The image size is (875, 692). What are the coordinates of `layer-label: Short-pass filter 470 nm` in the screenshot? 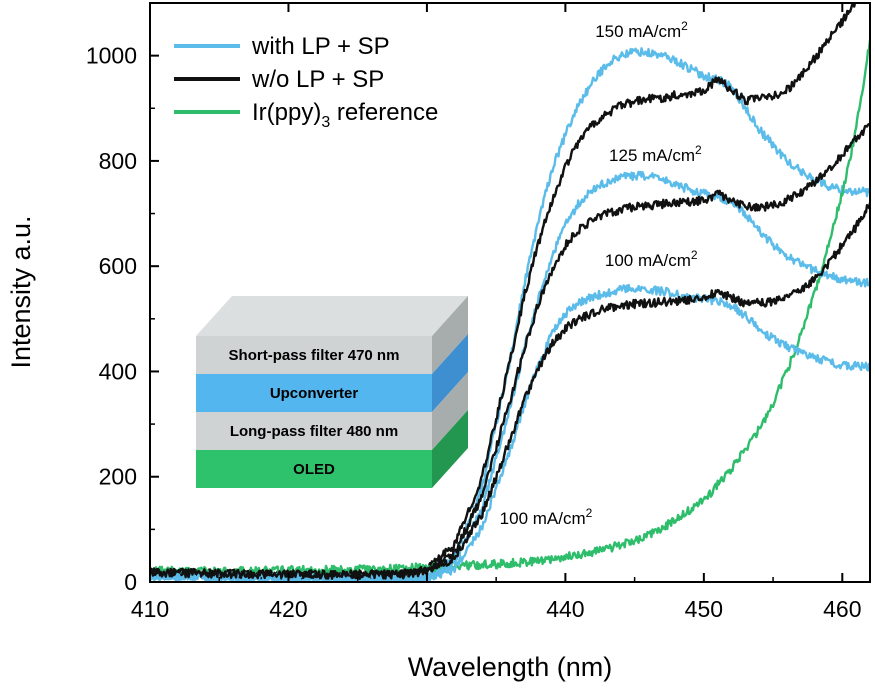 It's located at (314, 355).